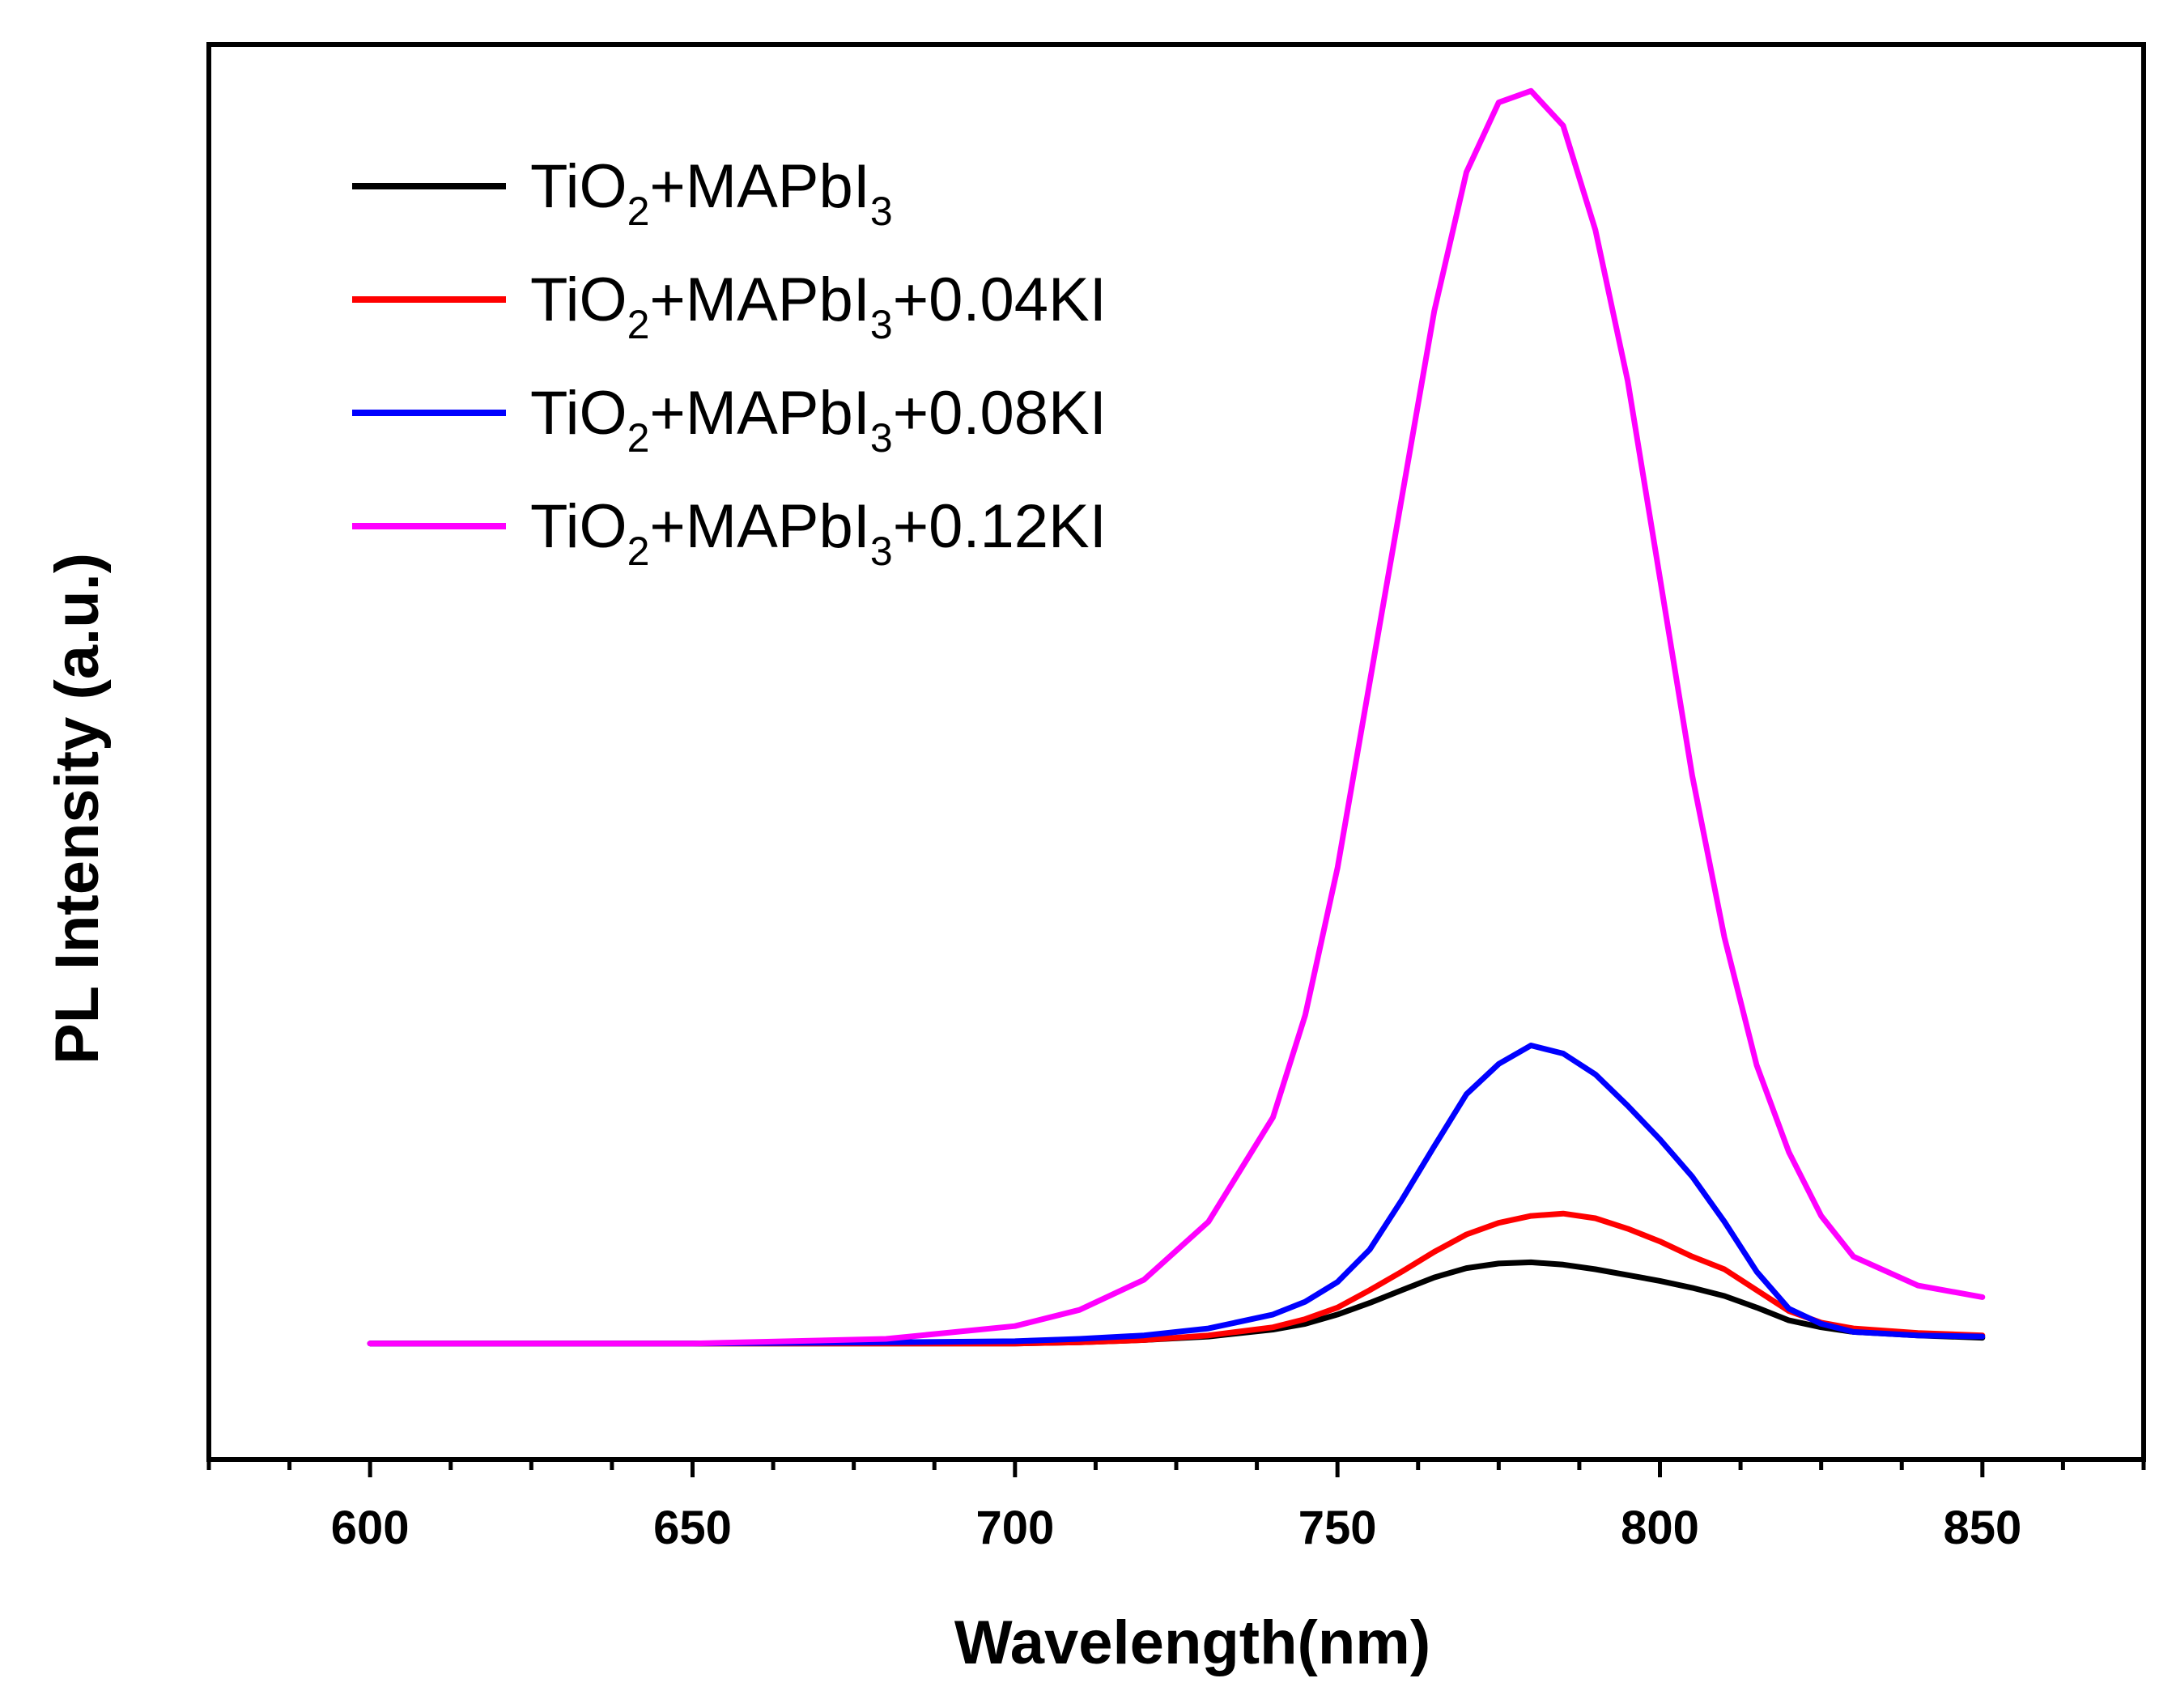 The width and height of the screenshot is (2176, 1708). Describe the element at coordinates (1176, 1528) in the screenshot. I see `x-axis-tick-labels: 600 650 700 750 800 850` at that location.